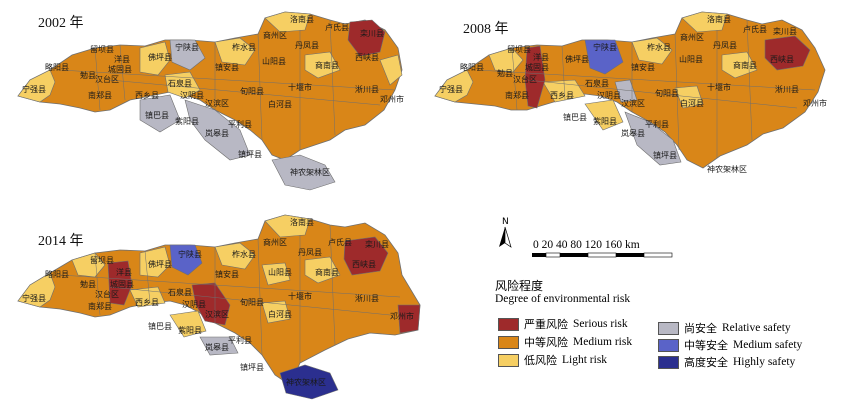 The height and width of the screenshot is (415, 850). I want to click on scale-bar-label: 0 20 40 80 120 160 km, so click(586, 245).